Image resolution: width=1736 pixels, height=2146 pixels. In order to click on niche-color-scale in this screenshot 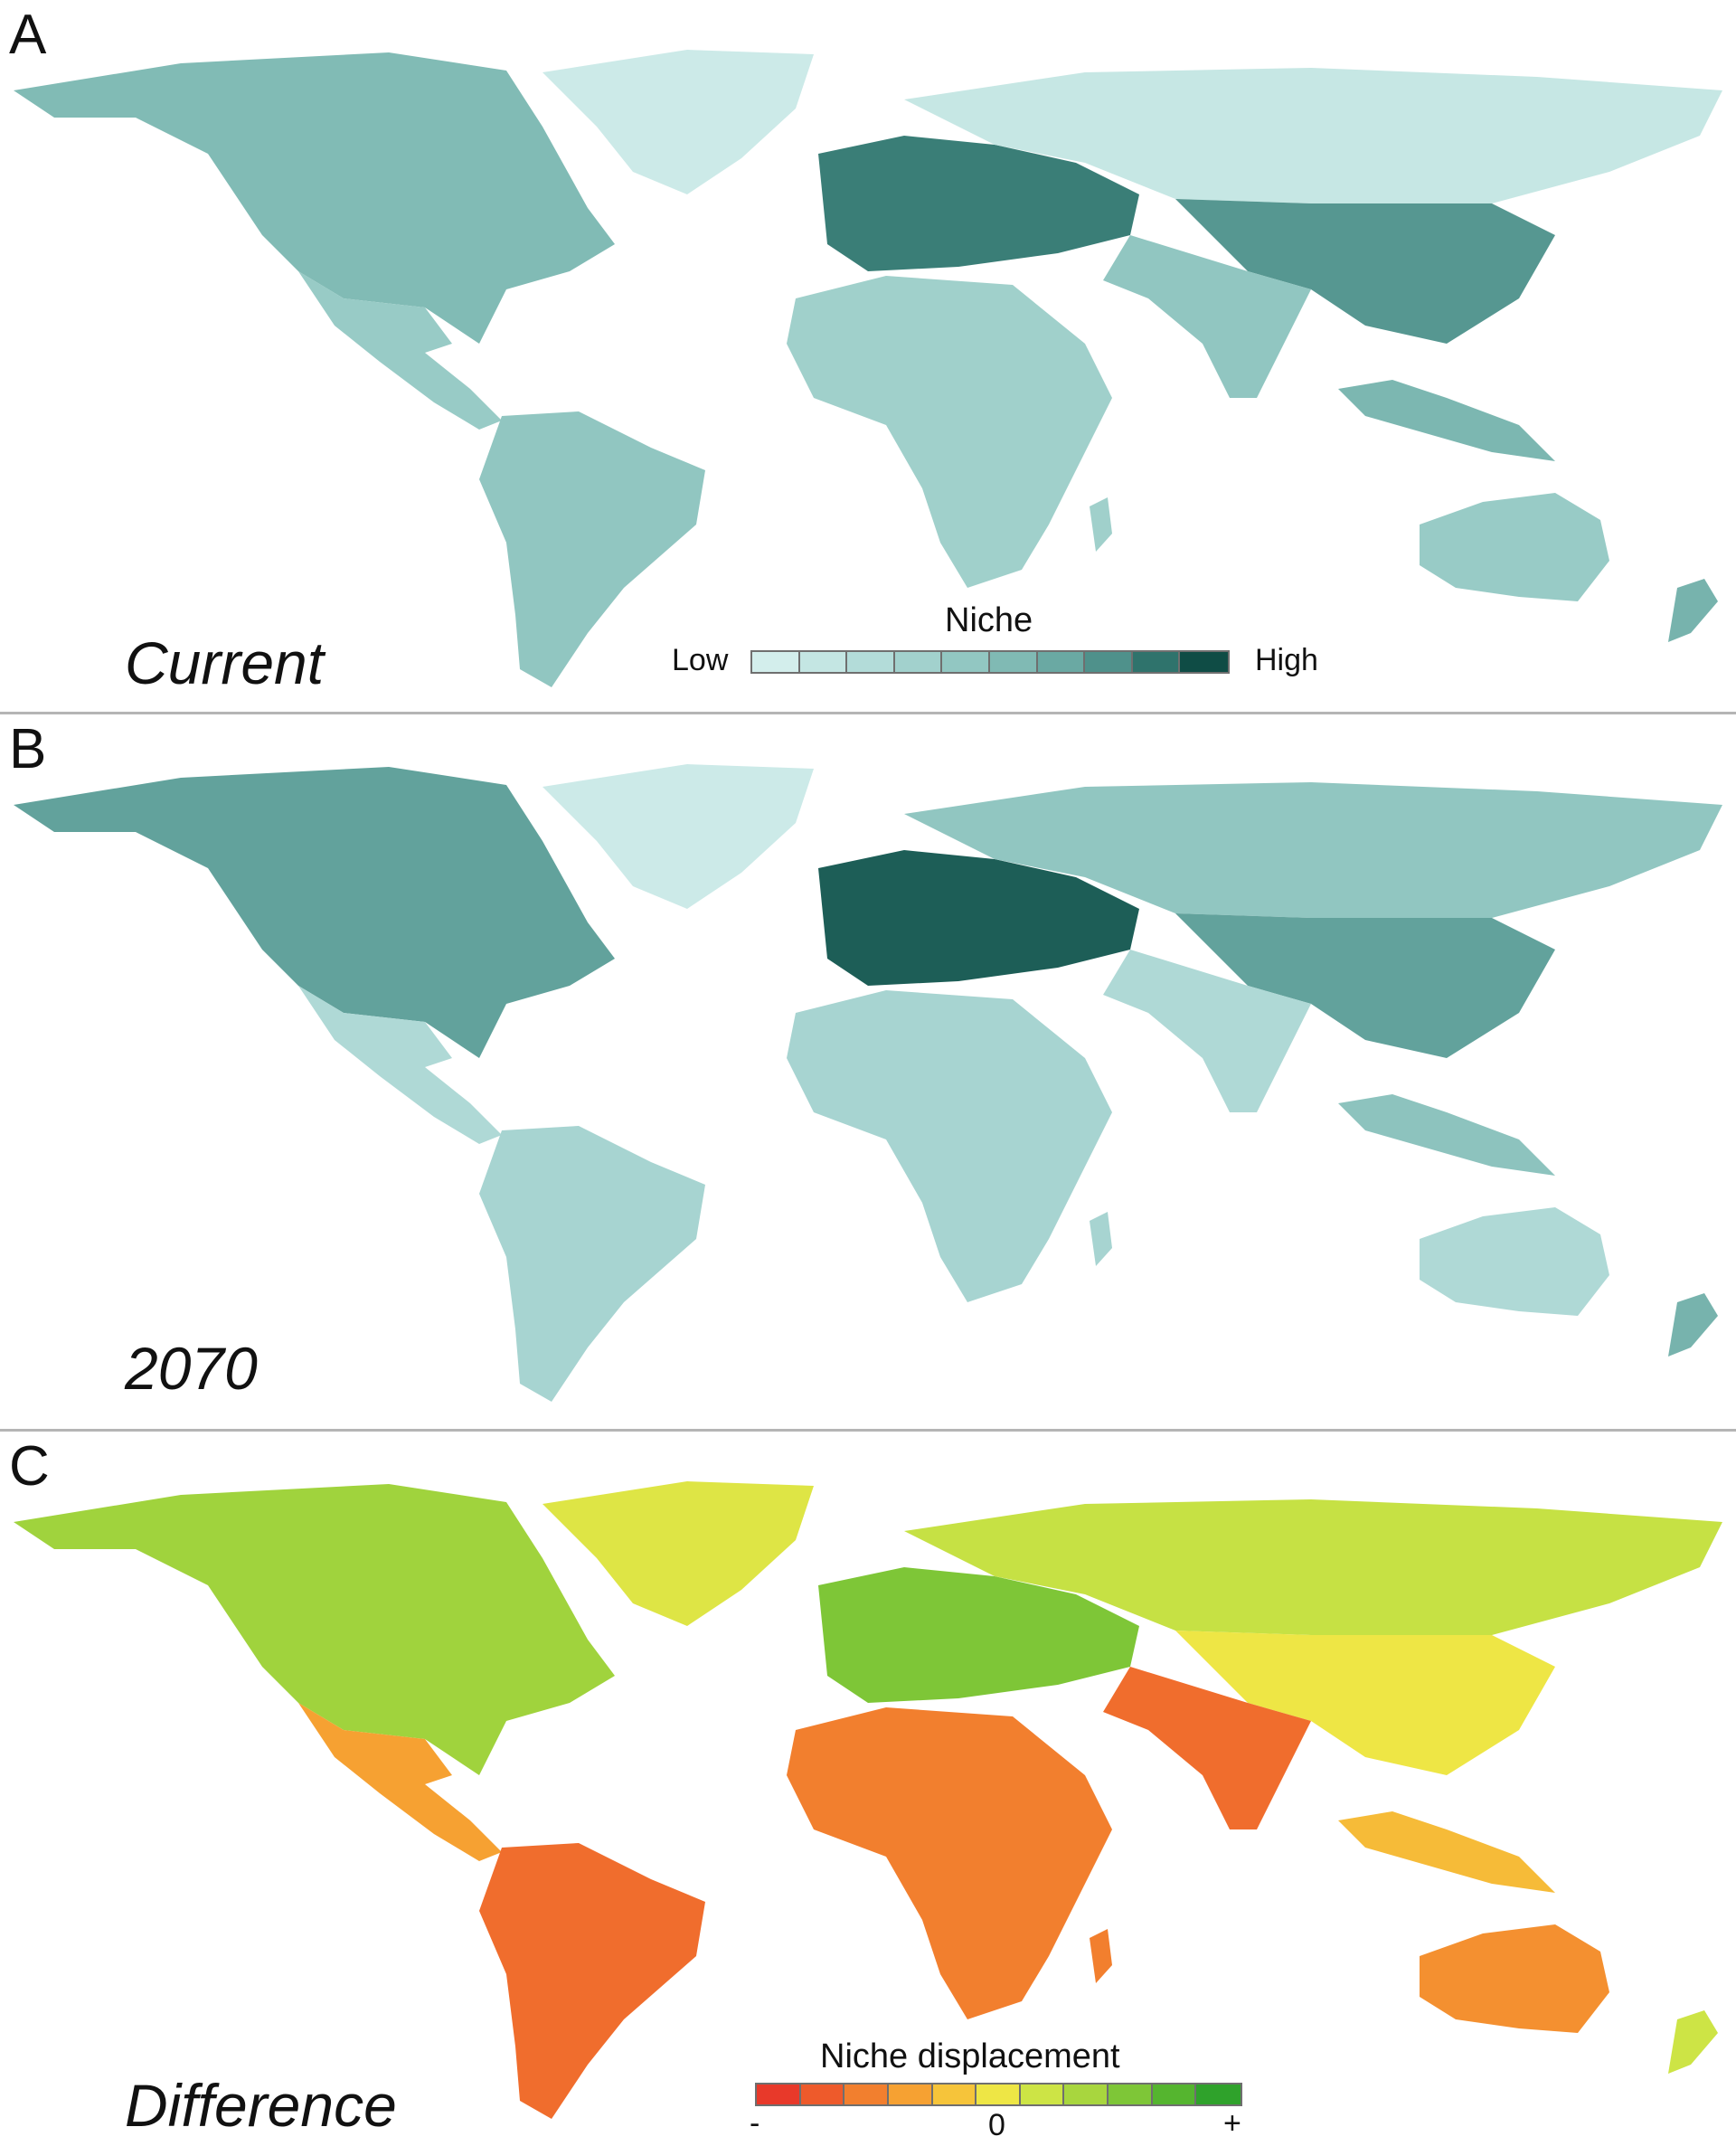, I will do `click(990, 662)`.